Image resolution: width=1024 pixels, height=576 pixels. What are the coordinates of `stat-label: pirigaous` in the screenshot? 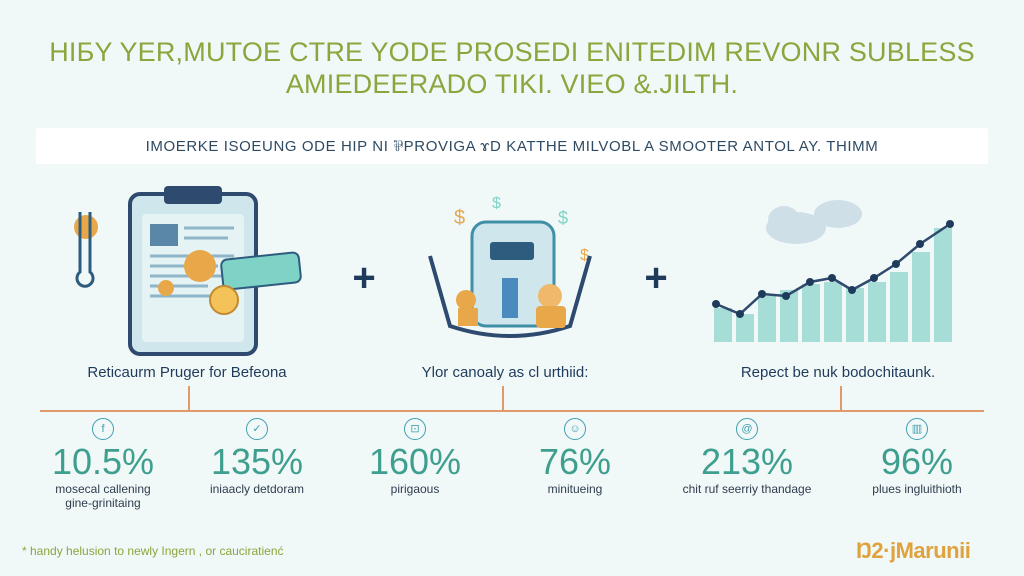 It's located at (415, 489).